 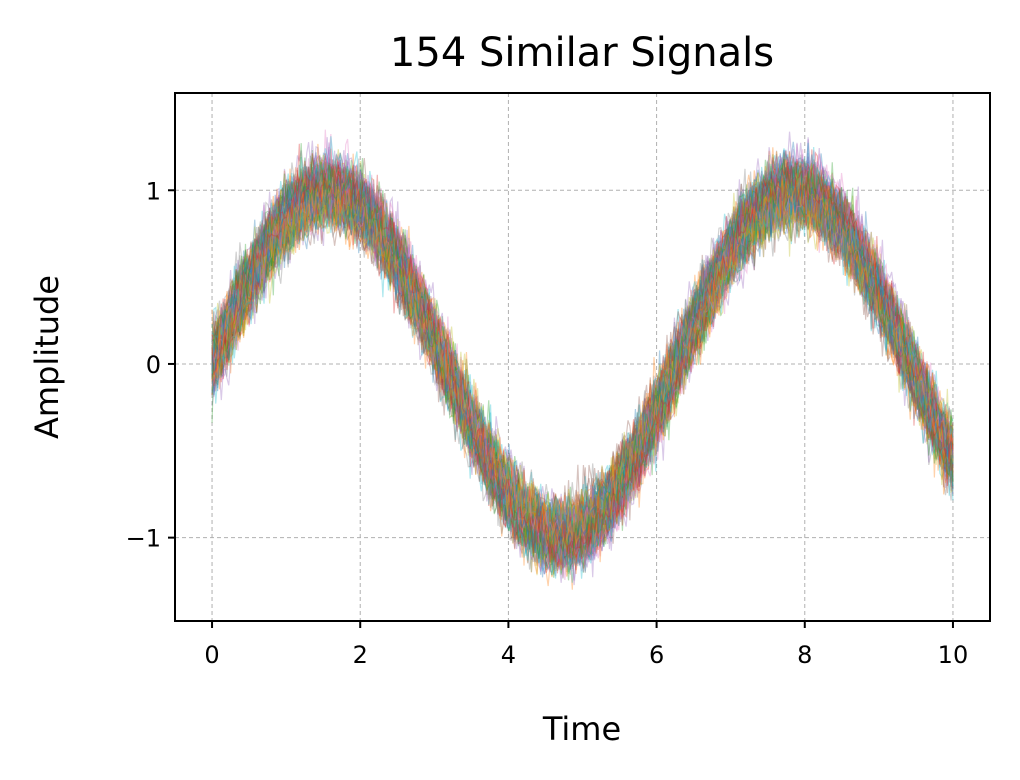 I want to click on y-axis-label: Amplitude, so click(x=47, y=357).